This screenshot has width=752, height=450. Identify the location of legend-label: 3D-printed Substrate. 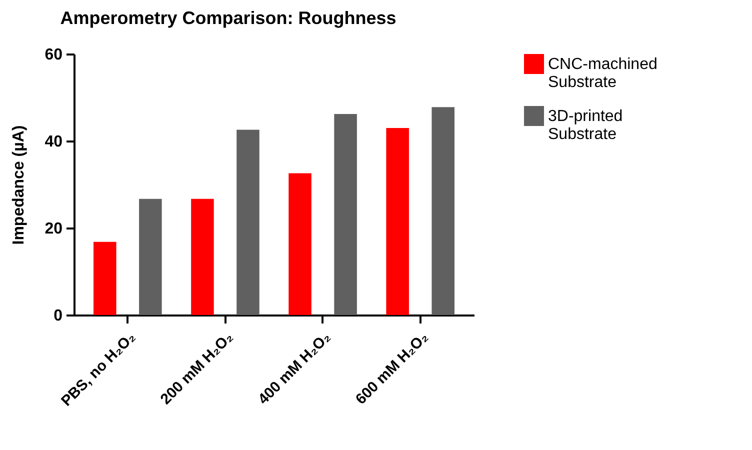
(585, 125).